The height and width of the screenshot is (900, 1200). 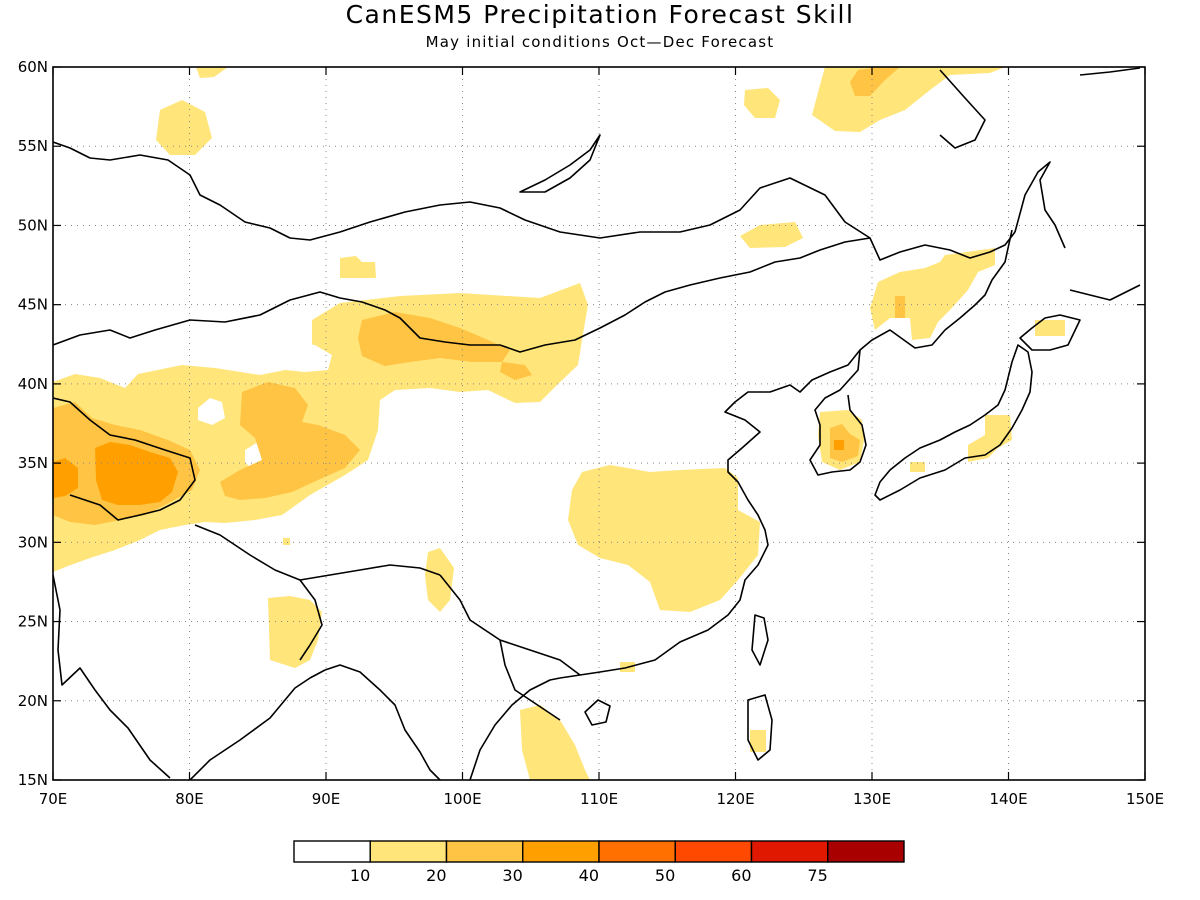 I want to click on lat-label: 15N, so click(x=33, y=780).